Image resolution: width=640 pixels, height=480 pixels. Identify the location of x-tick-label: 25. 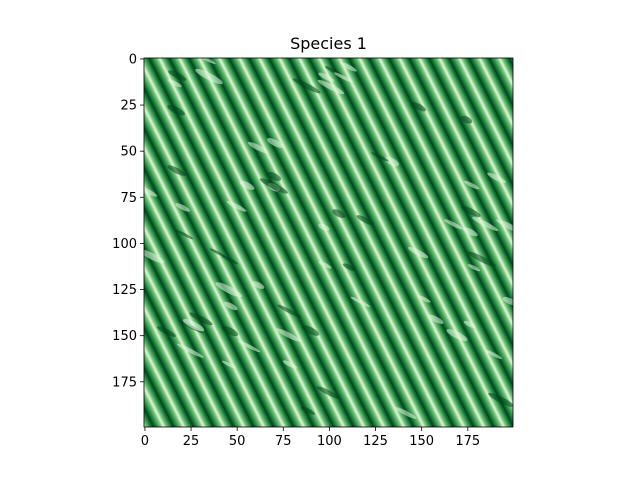
(191, 441).